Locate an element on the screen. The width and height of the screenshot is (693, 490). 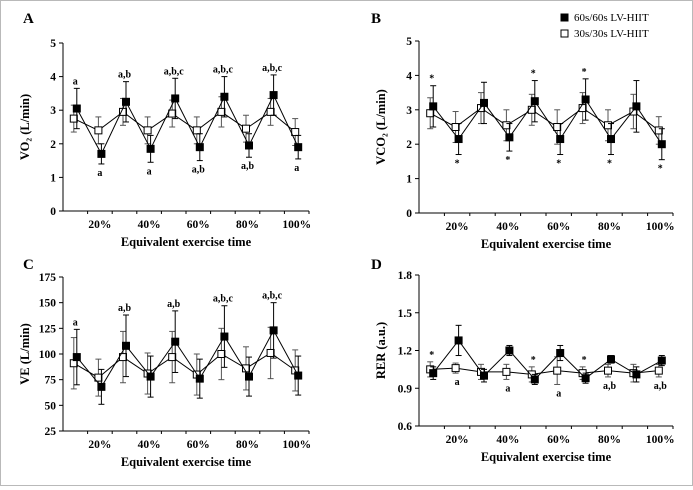
x-tick-label: 40% is located at coordinates (507, 440).